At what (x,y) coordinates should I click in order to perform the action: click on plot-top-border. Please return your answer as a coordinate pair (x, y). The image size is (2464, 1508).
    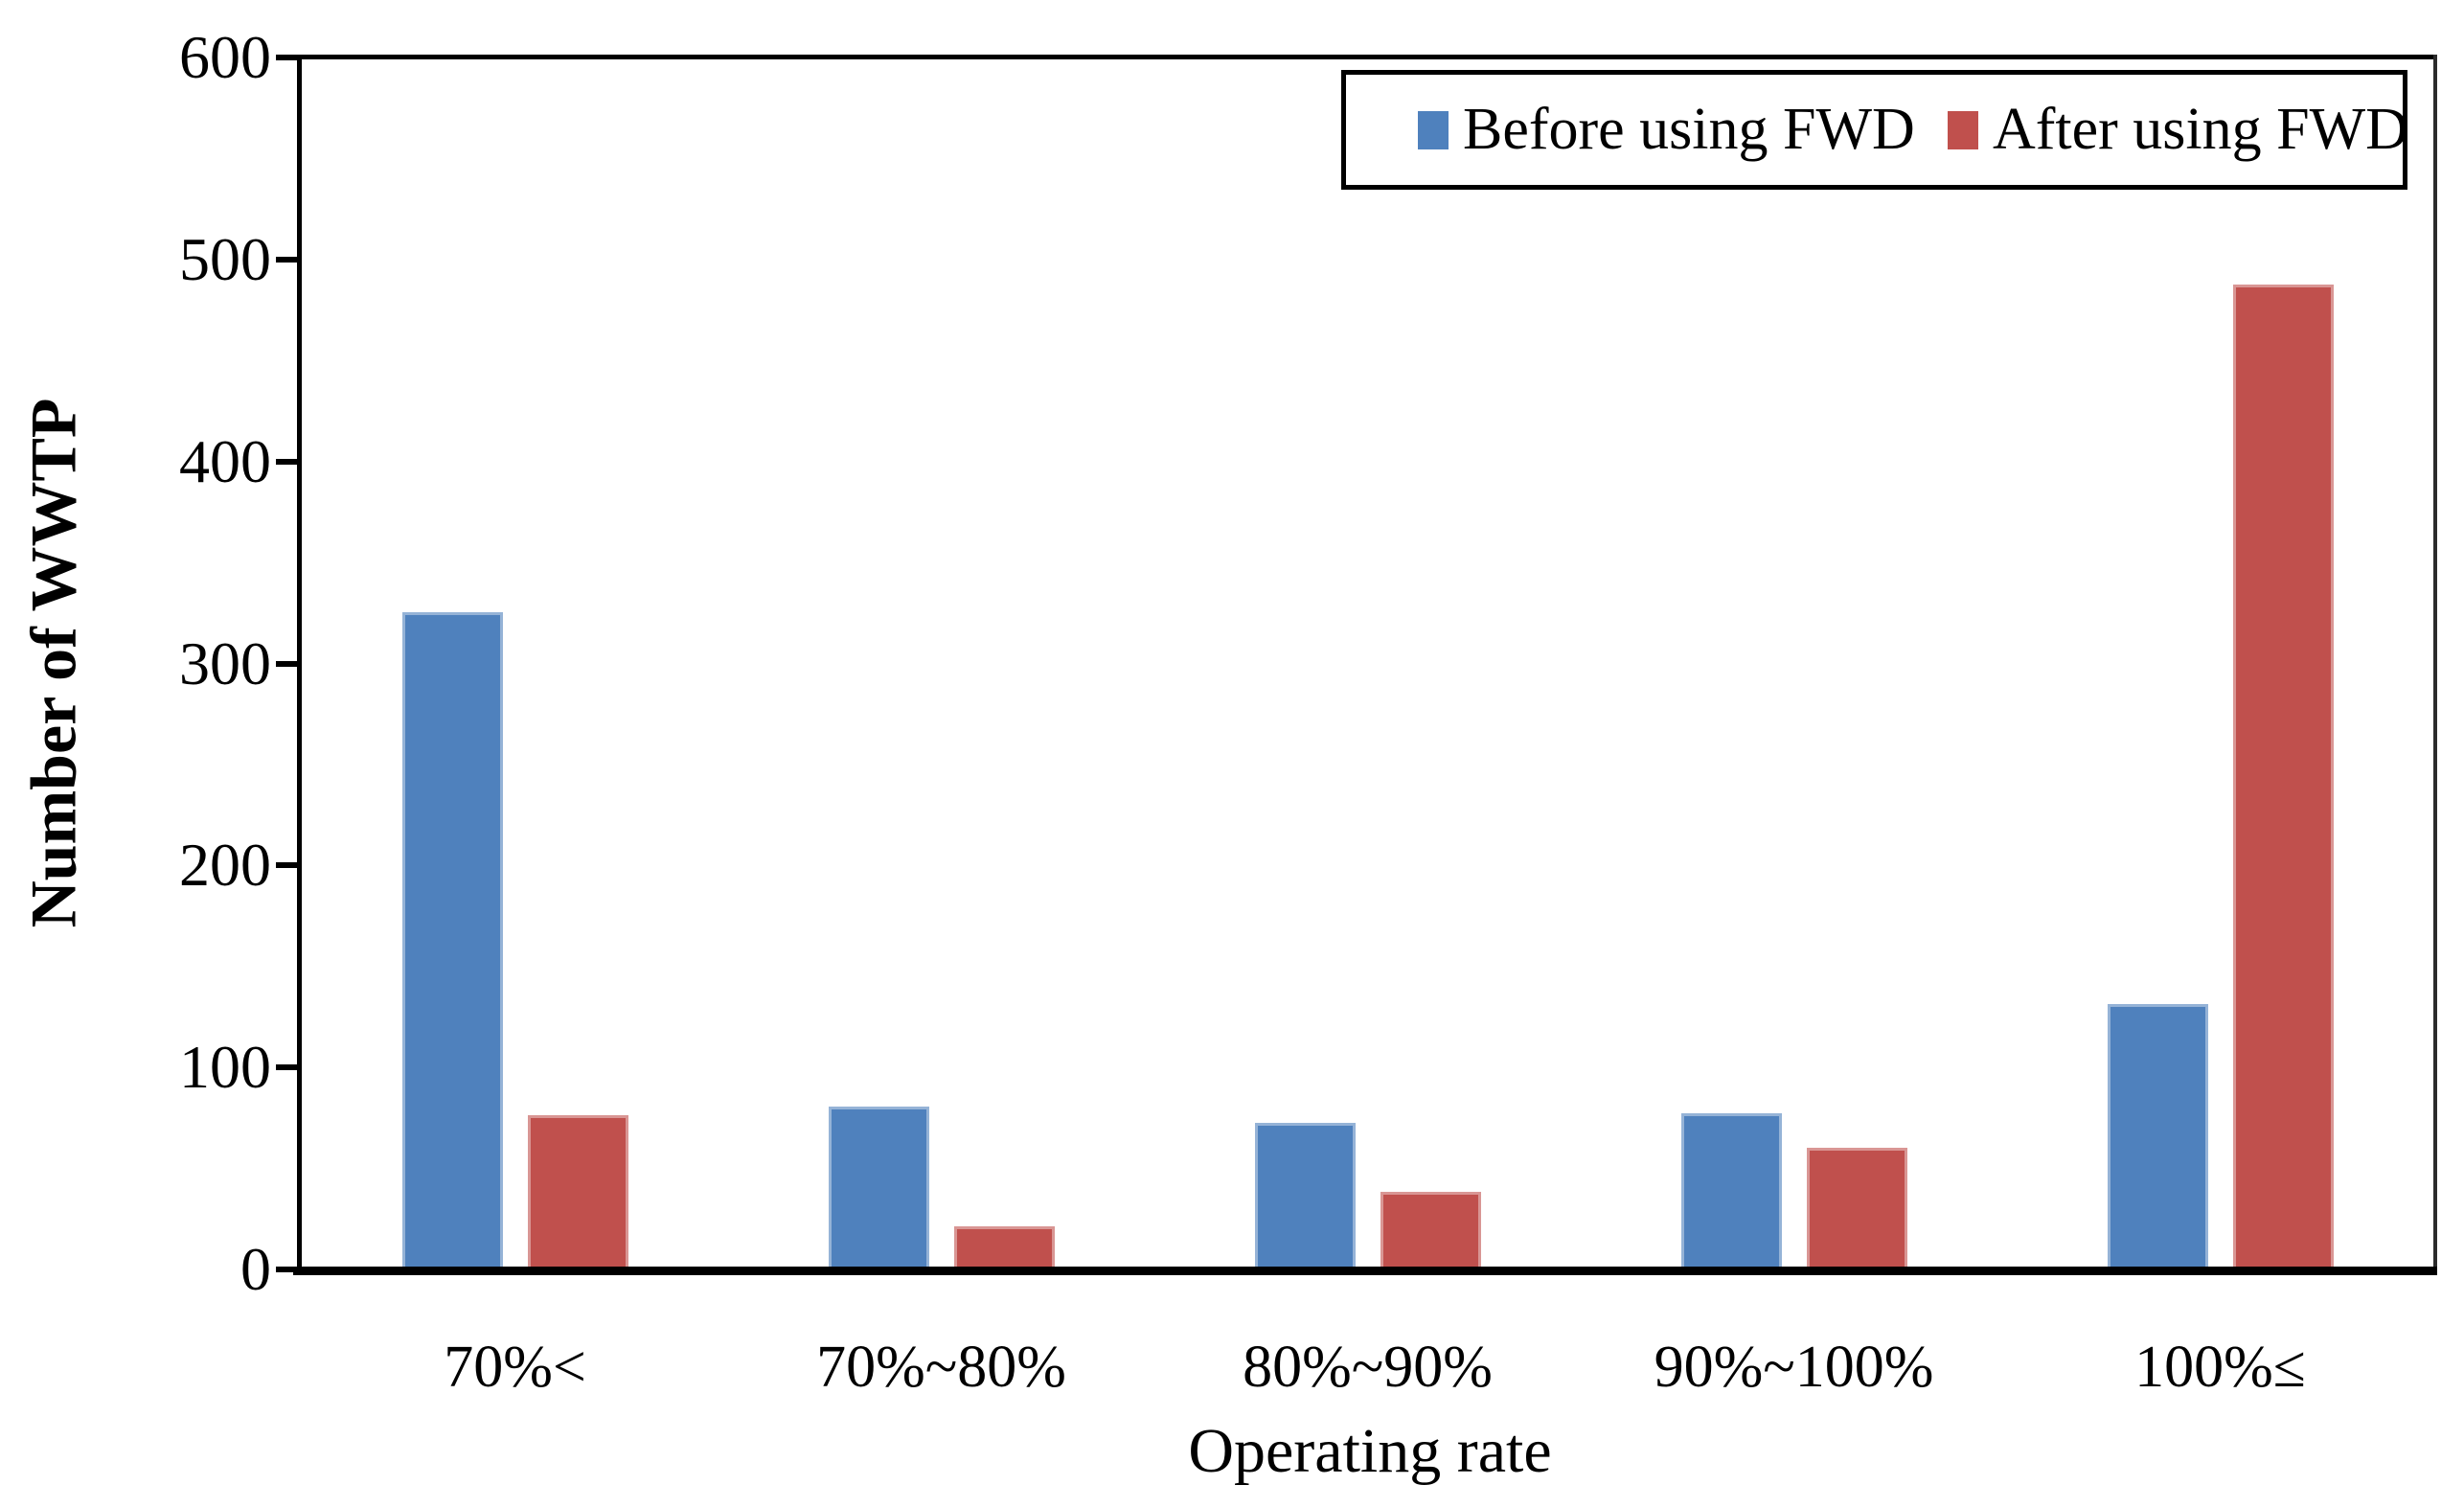
    Looking at the image, I should click on (1367, 57).